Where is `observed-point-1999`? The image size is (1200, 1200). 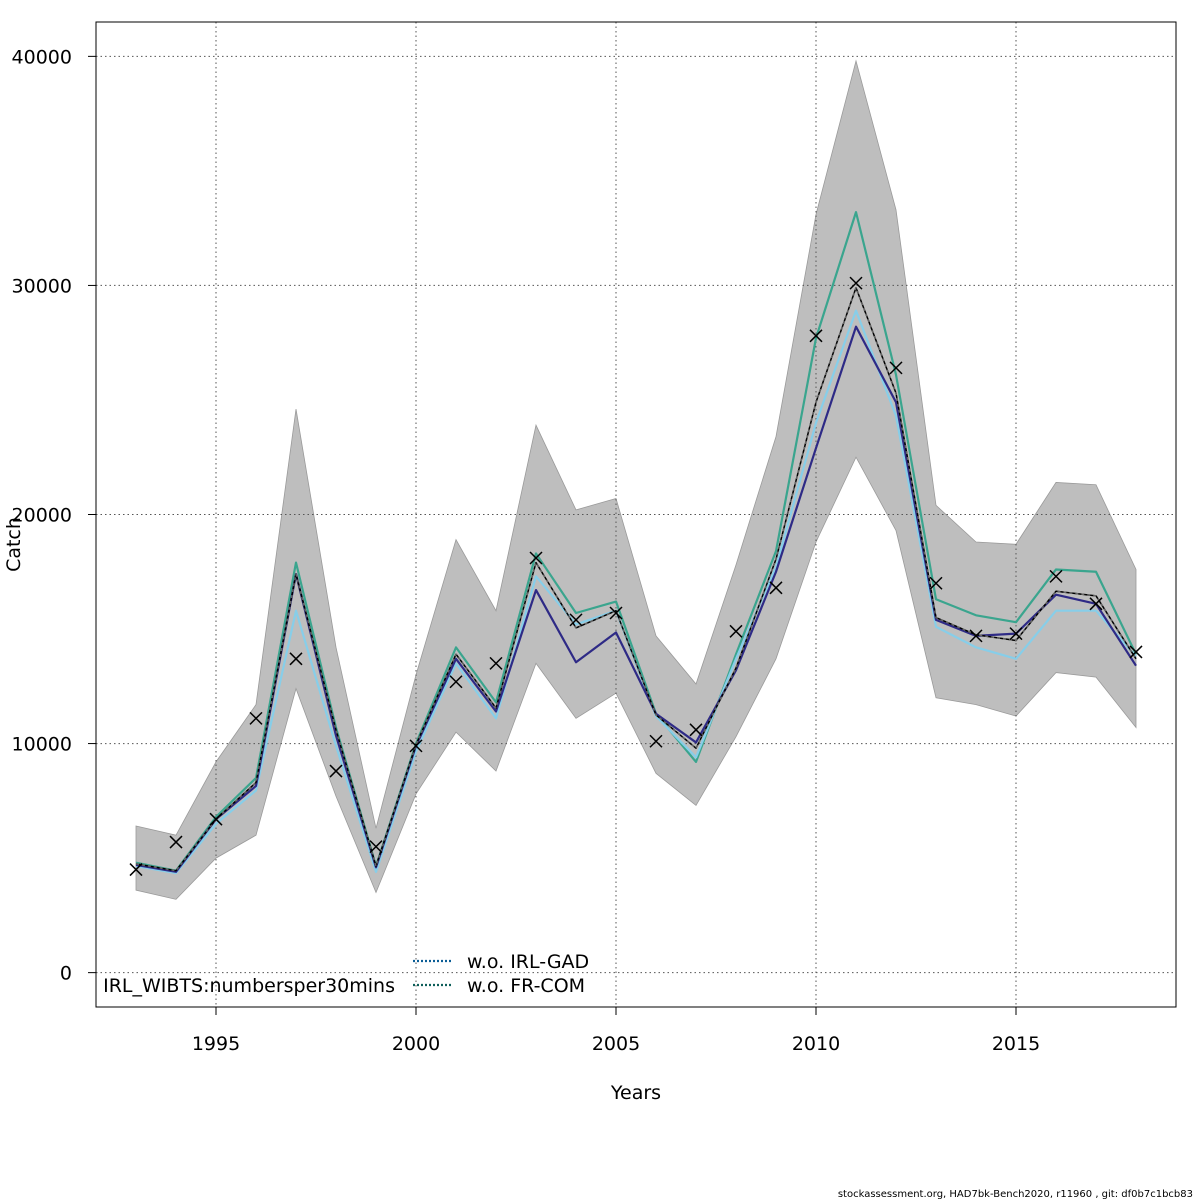 observed-point-1999 is located at coordinates (376, 847).